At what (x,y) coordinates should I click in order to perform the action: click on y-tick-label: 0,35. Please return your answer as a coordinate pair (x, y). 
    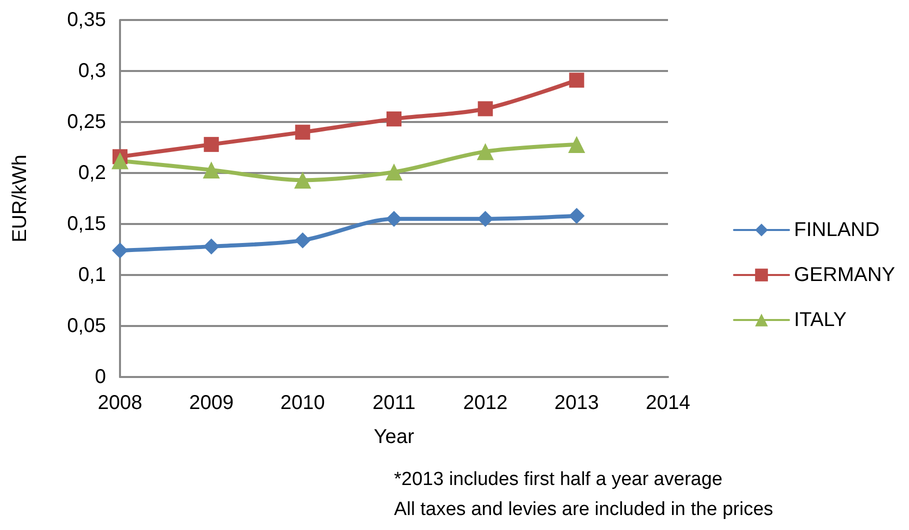
    Looking at the image, I should click on (86, 20).